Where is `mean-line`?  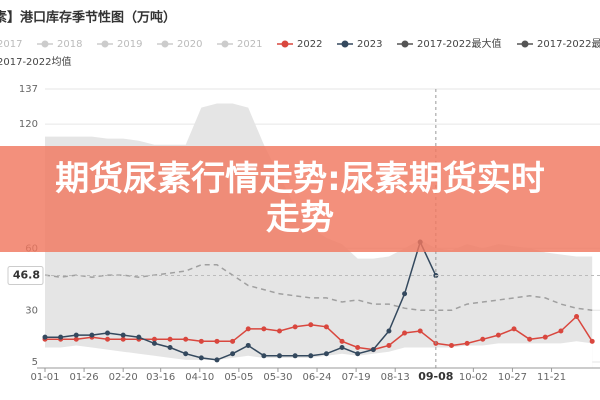 mean-line is located at coordinates (318, 288).